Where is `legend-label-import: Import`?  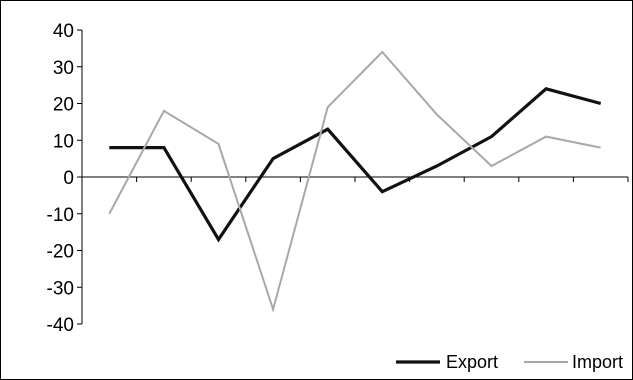 legend-label-import: Import is located at coordinates (597, 362).